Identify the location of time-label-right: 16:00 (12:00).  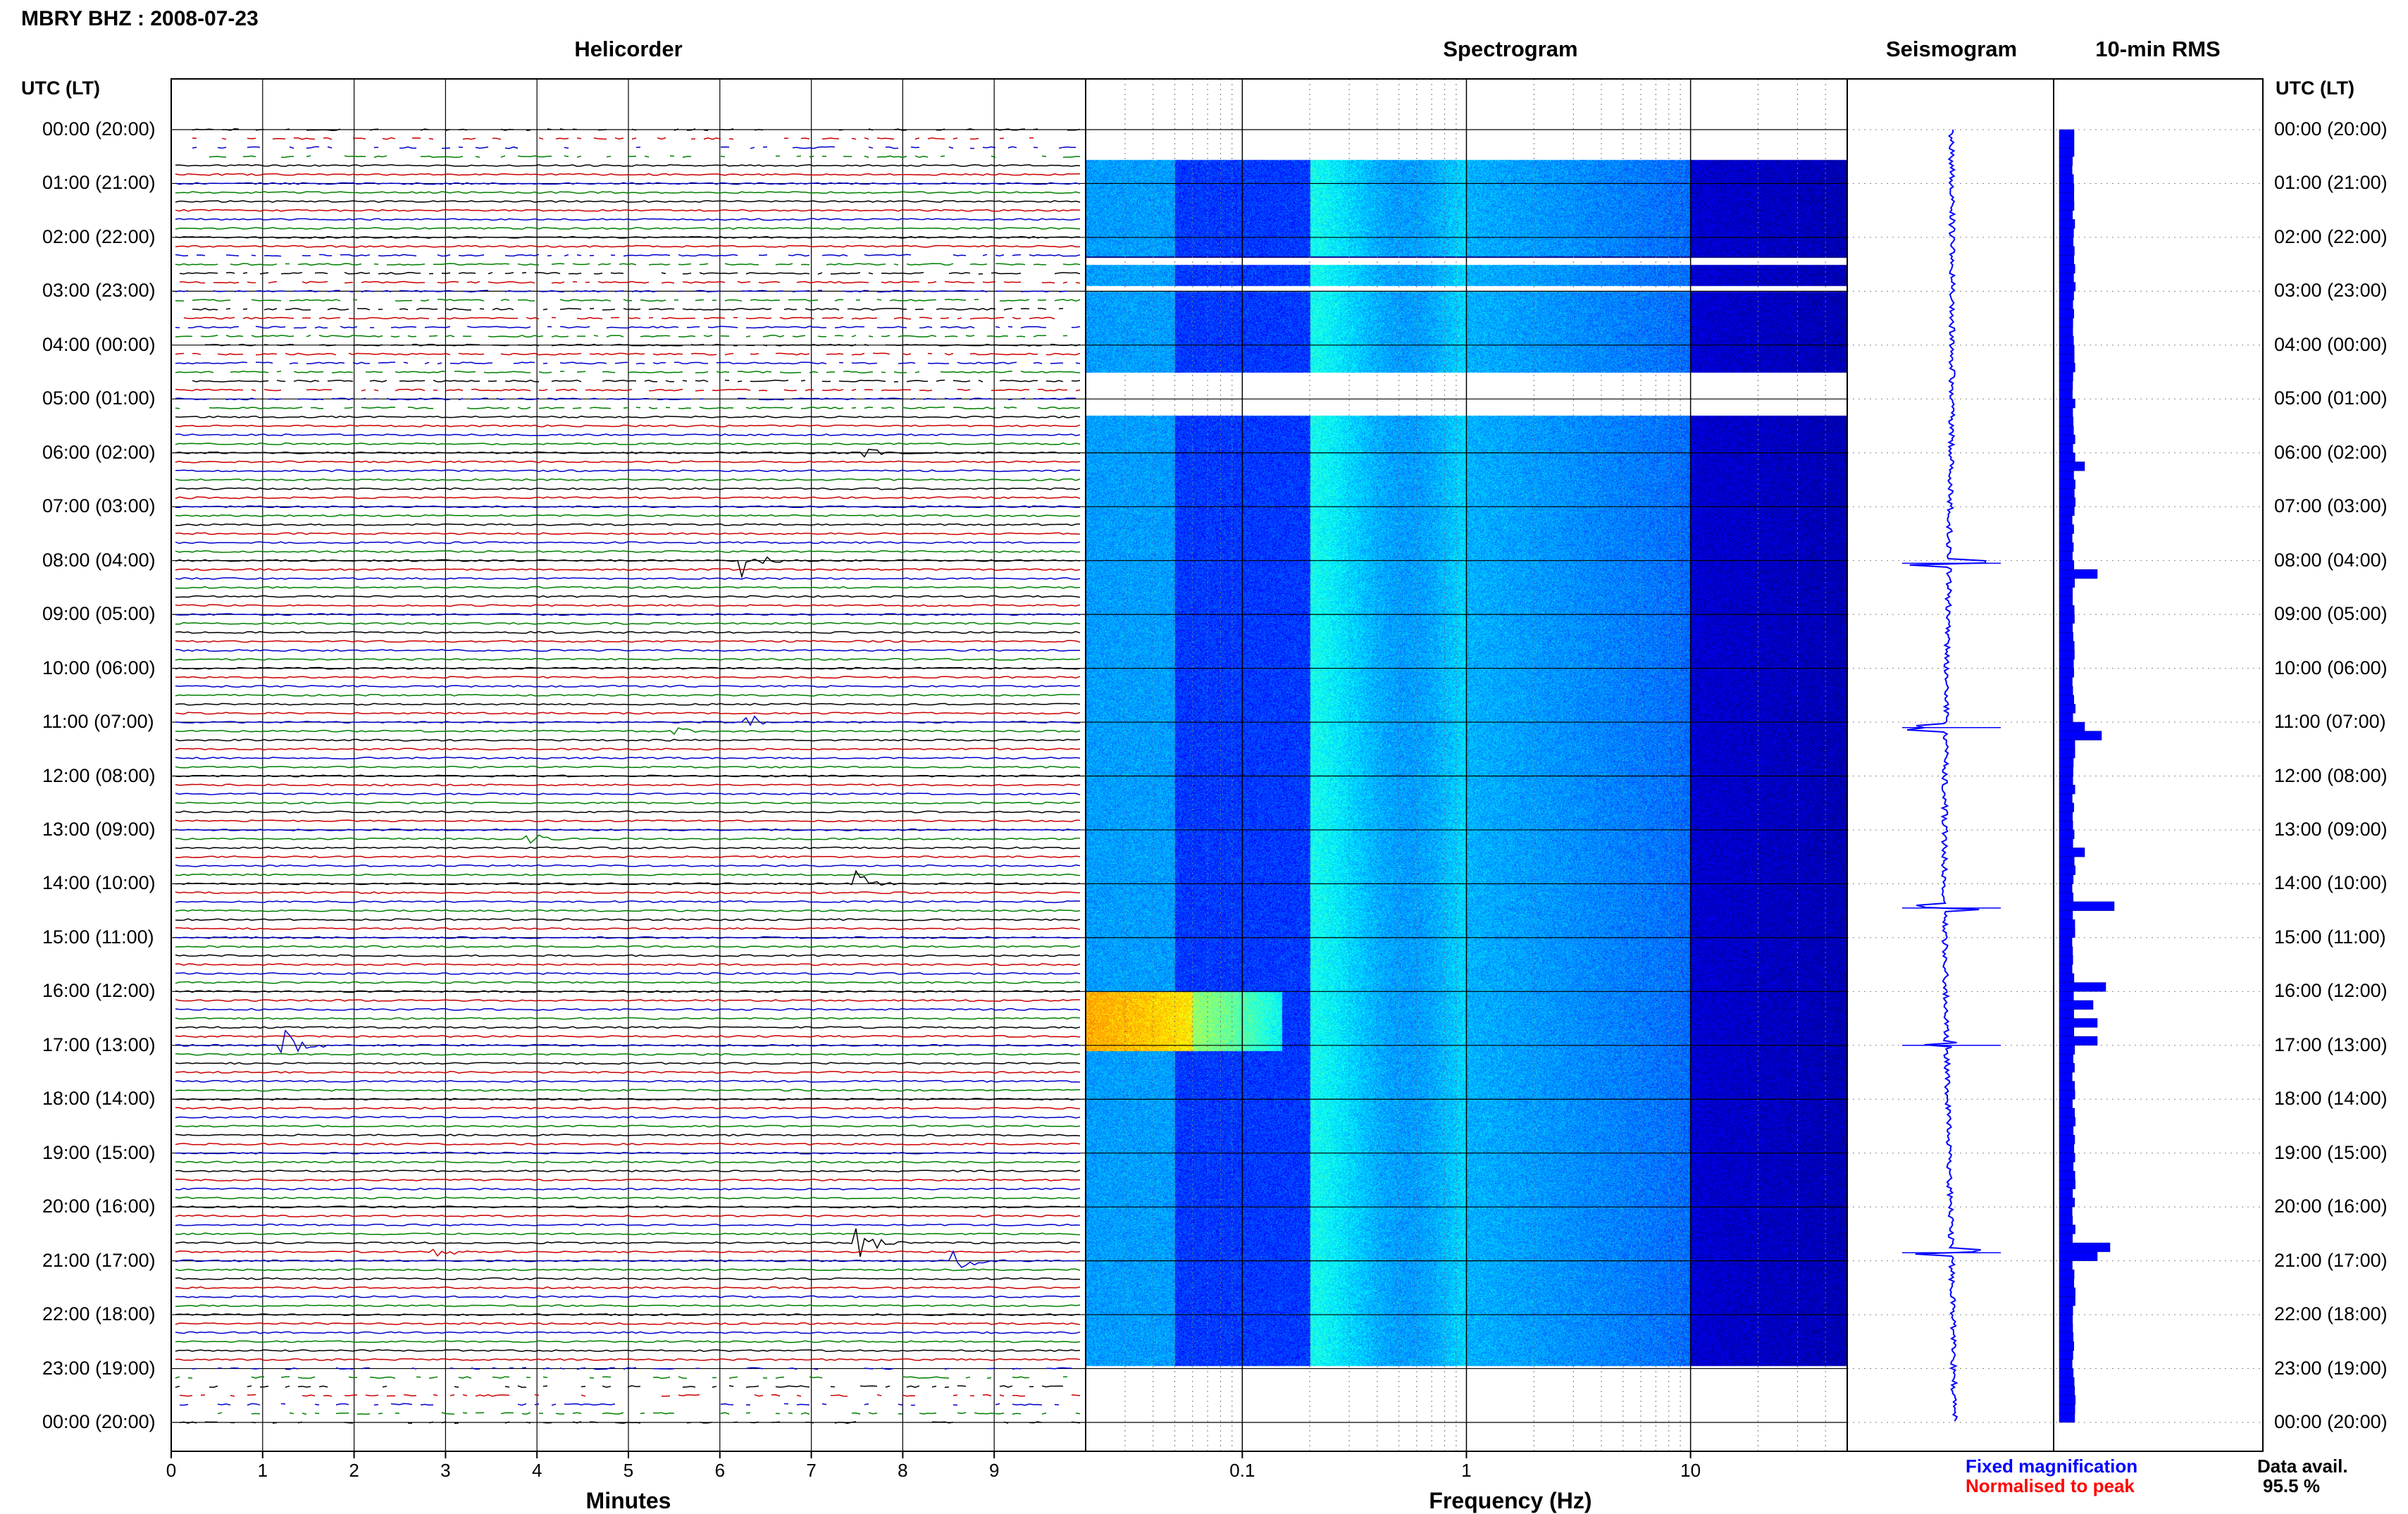
(2331, 991).